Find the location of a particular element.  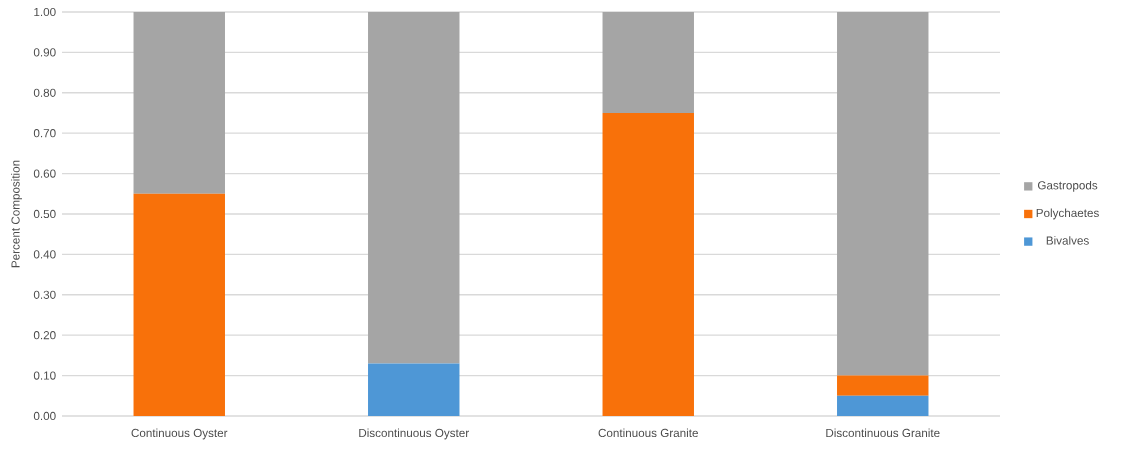

y-tick-label: 0.20 is located at coordinates (44, 335).